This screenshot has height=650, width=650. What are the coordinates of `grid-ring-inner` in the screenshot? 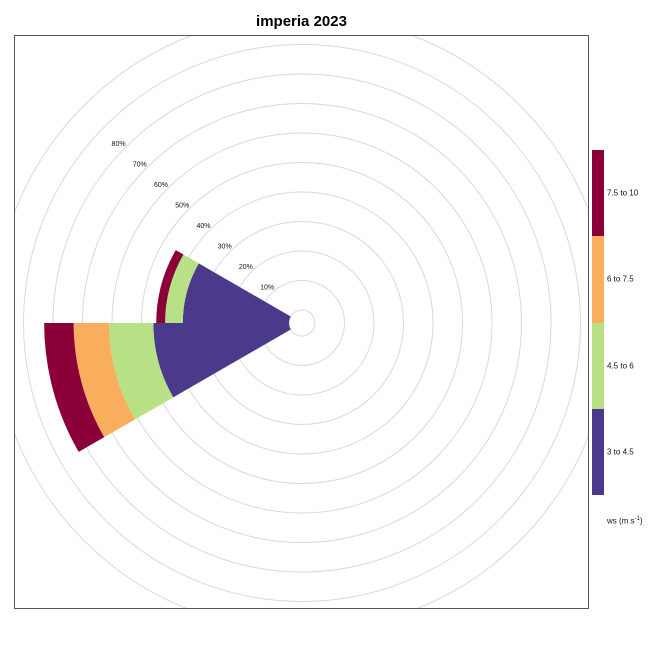 It's located at (302, 323).